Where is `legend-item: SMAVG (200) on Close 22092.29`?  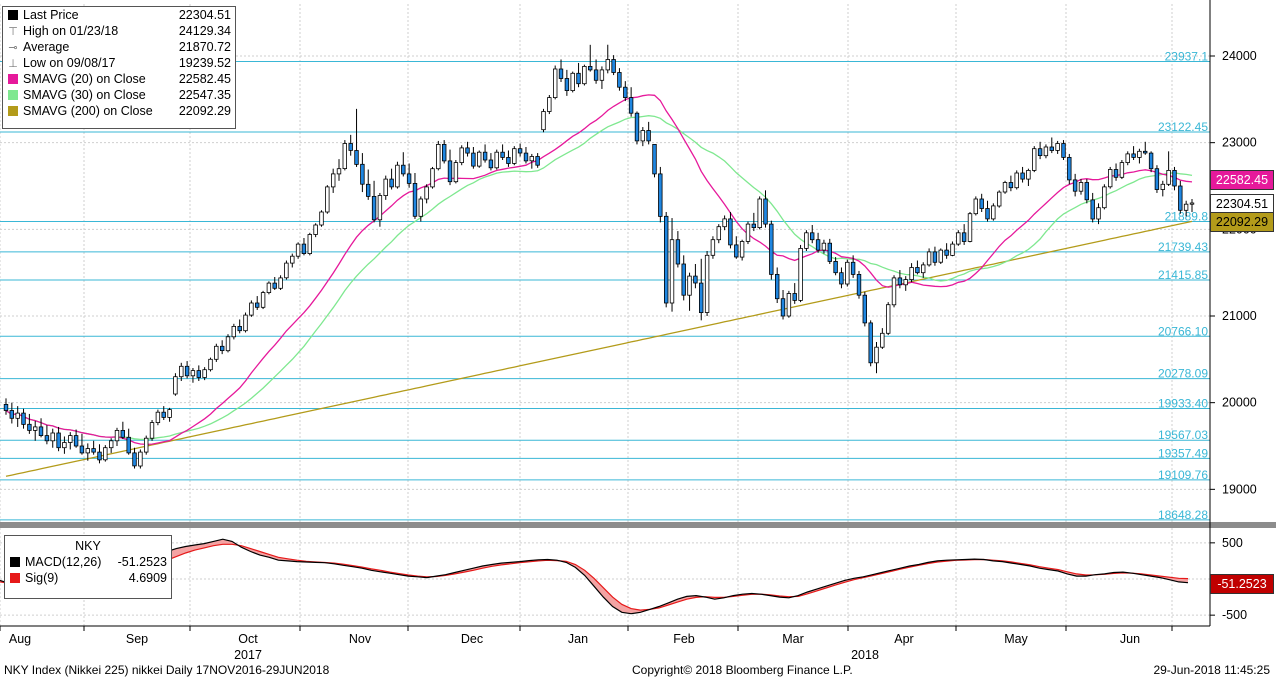 legend-item: SMAVG (200) on Close 22092.29 is located at coordinates (119, 111).